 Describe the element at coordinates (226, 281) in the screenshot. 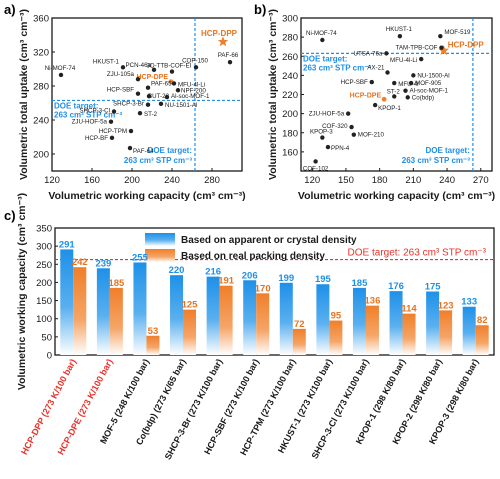

I see `bar-value-real: 191` at that location.